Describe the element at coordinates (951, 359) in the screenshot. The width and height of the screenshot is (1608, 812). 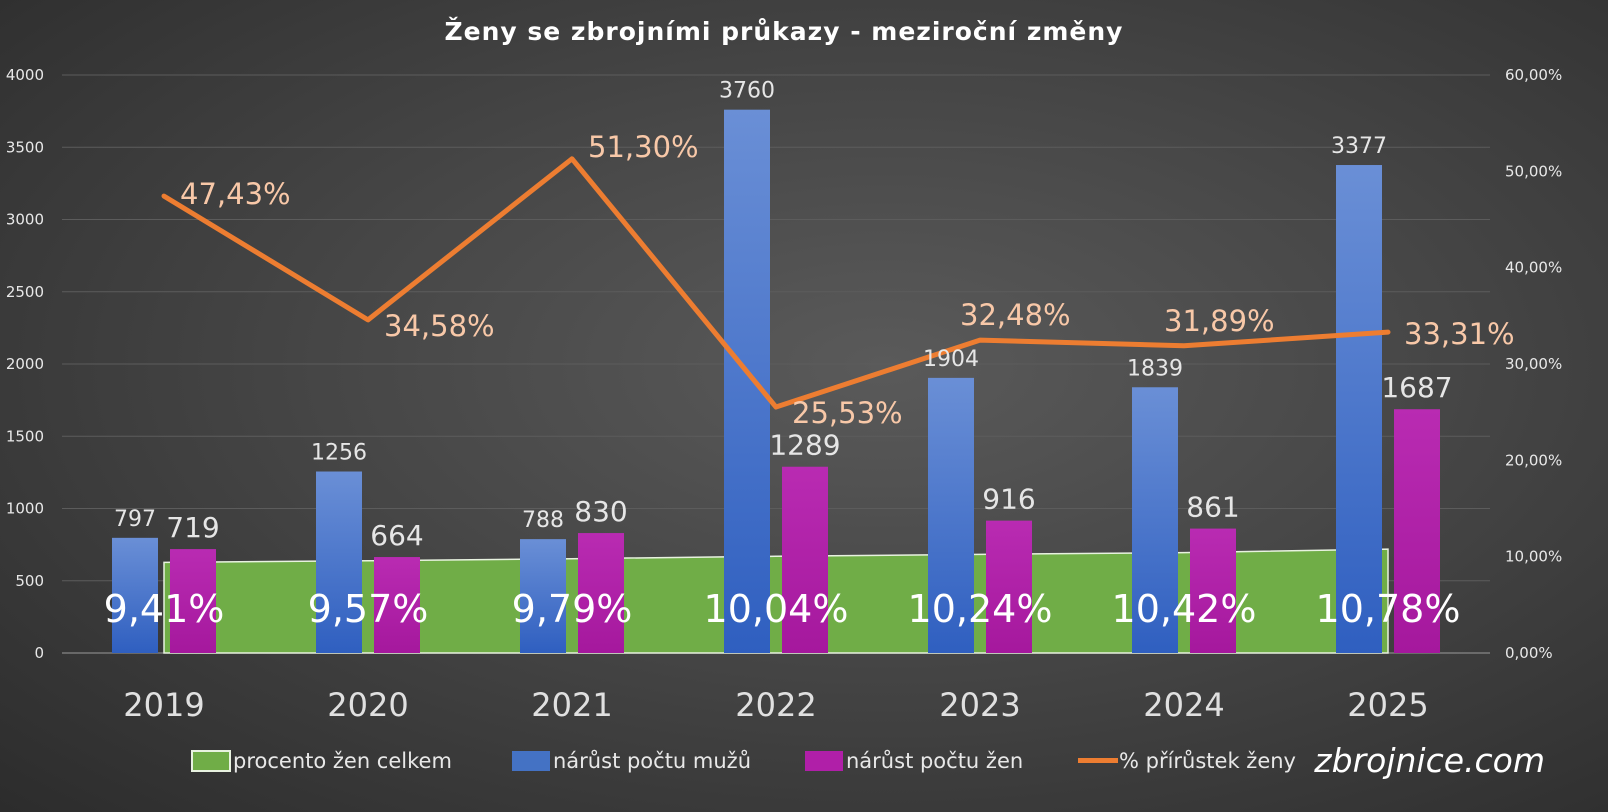
I see `bar-label-muzu: 1904` at that location.